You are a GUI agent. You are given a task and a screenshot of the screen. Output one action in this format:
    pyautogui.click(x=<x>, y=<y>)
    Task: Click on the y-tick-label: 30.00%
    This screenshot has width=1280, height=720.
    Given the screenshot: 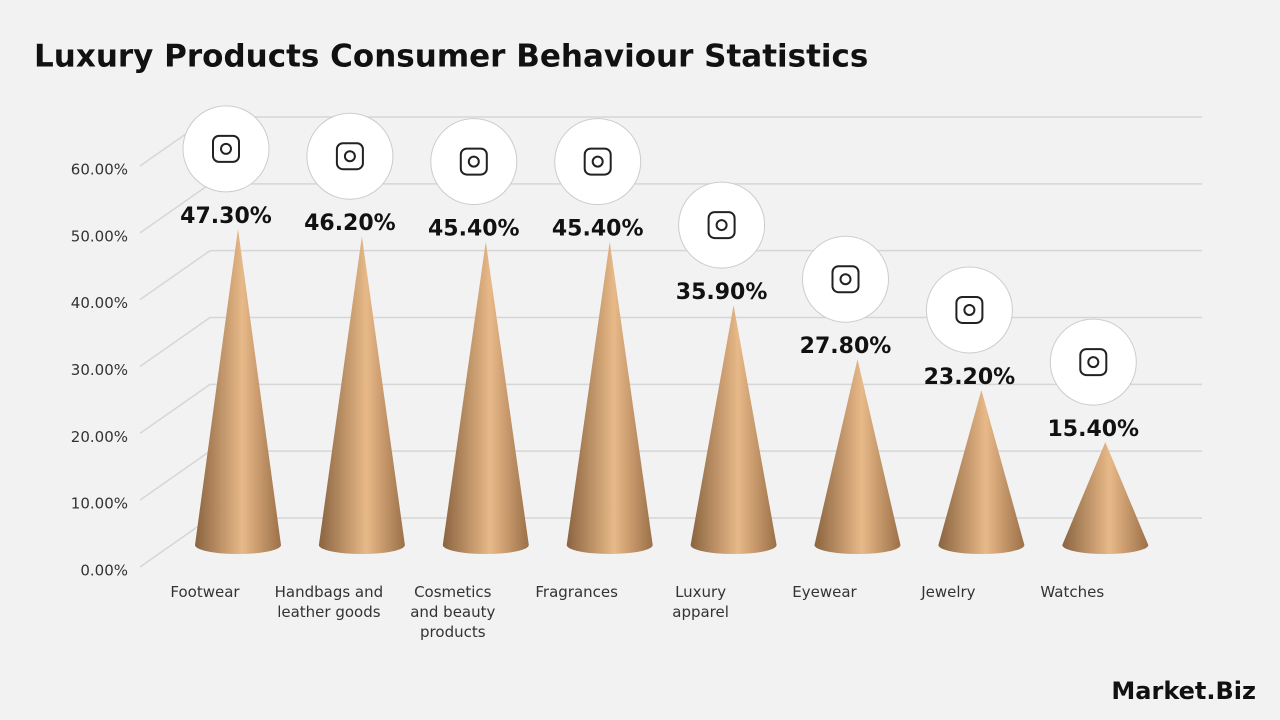 What is the action you would take?
    pyautogui.click(x=99, y=370)
    